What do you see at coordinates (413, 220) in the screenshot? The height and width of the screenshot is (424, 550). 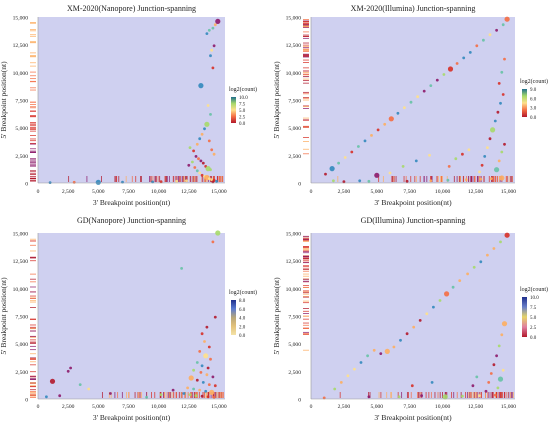 I see `chart-title: GD(Illumina) Junction-spanning` at bounding box center [413, 220].